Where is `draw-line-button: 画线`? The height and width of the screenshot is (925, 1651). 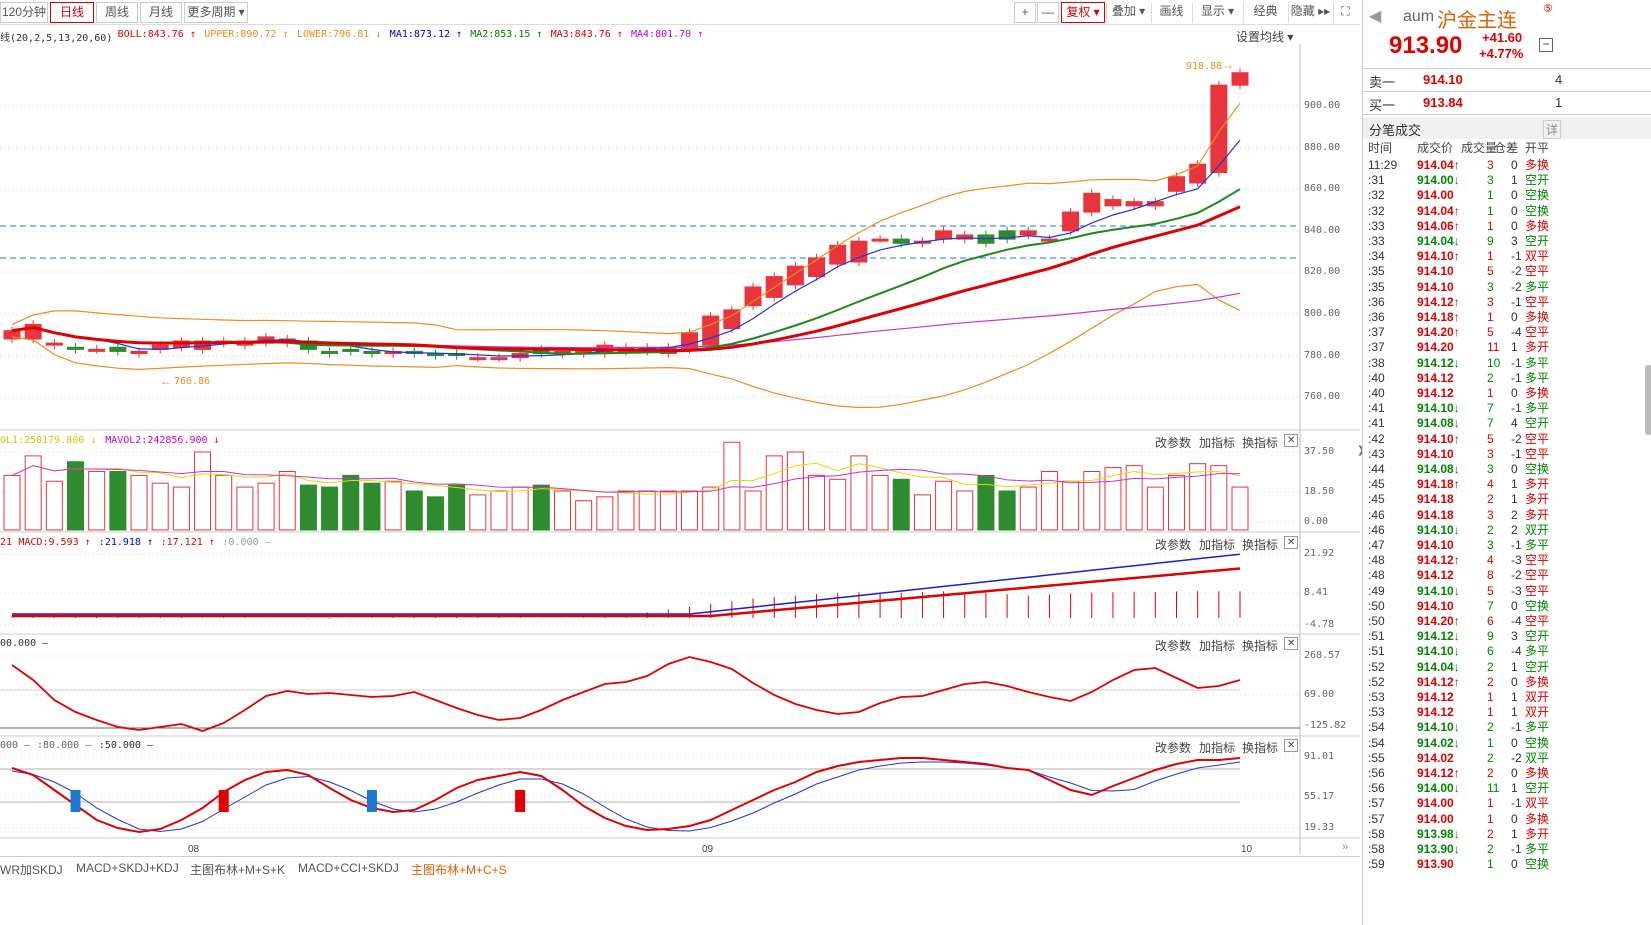
draw-line-button: 画线 is located at coordinates (1171, 12).